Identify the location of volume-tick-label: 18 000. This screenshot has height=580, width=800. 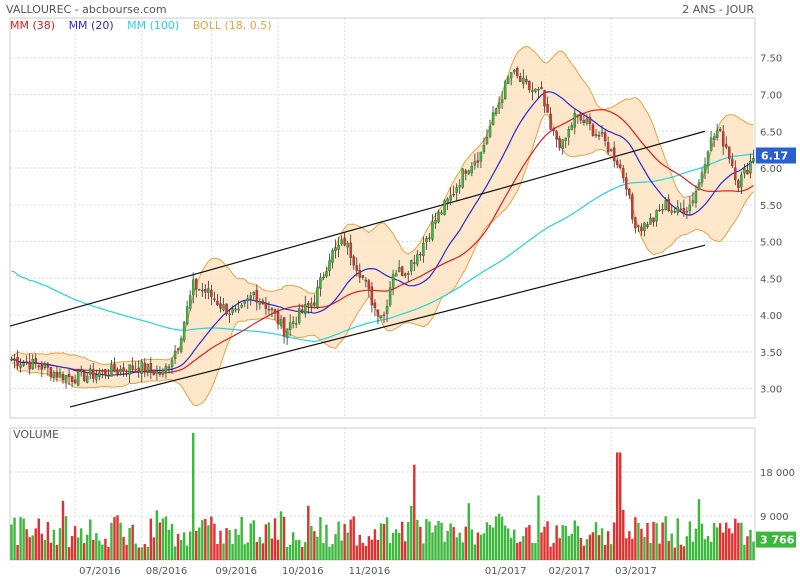
(777, 473).